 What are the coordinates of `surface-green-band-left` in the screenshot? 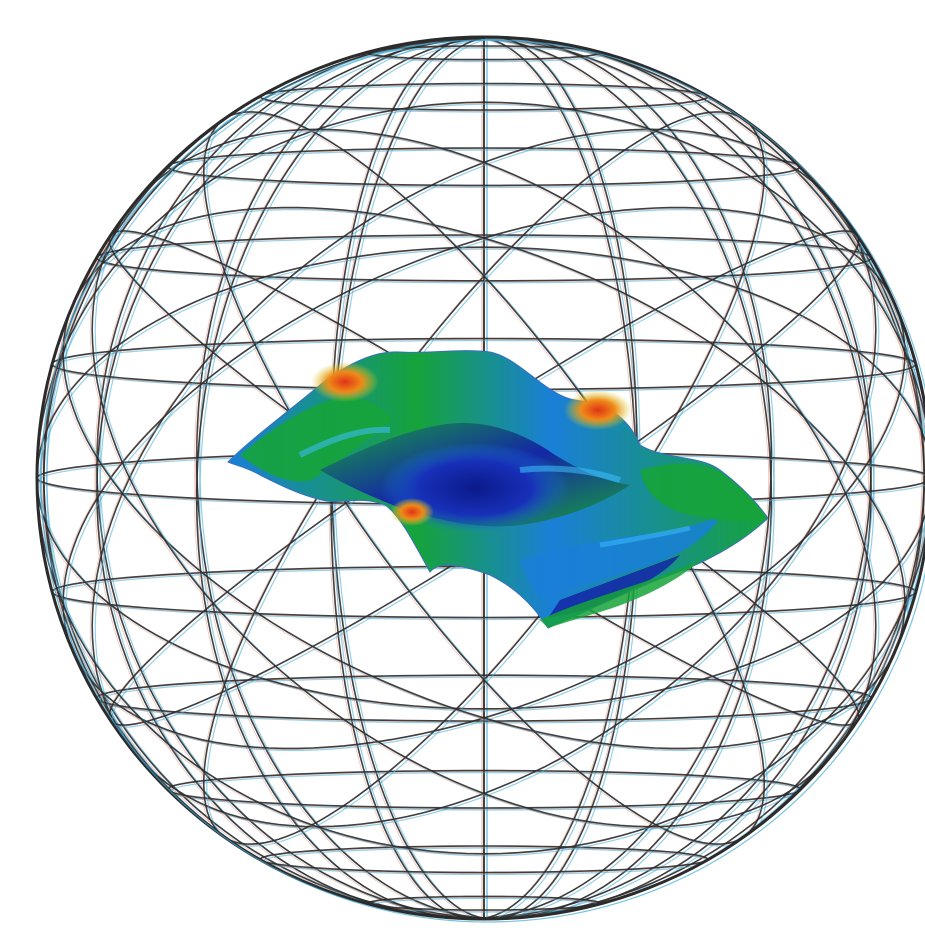 It's located at (316, 439).